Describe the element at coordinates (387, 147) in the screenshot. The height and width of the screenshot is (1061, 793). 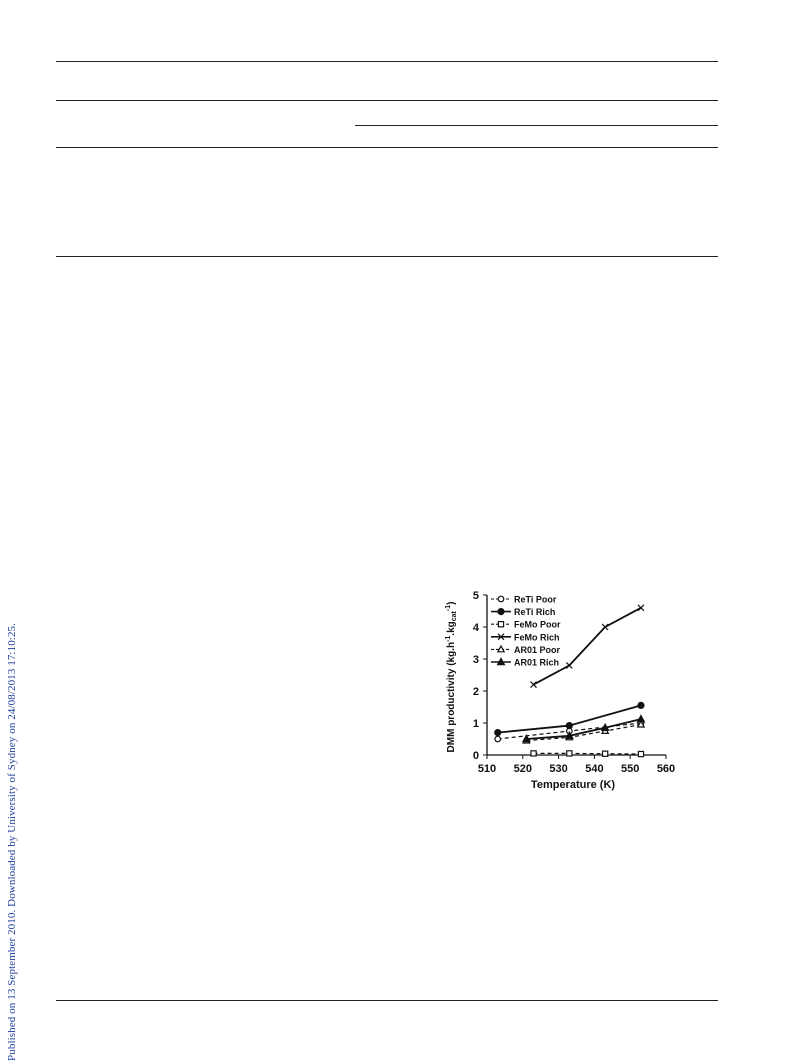
I see `table-column-rule` at that location.